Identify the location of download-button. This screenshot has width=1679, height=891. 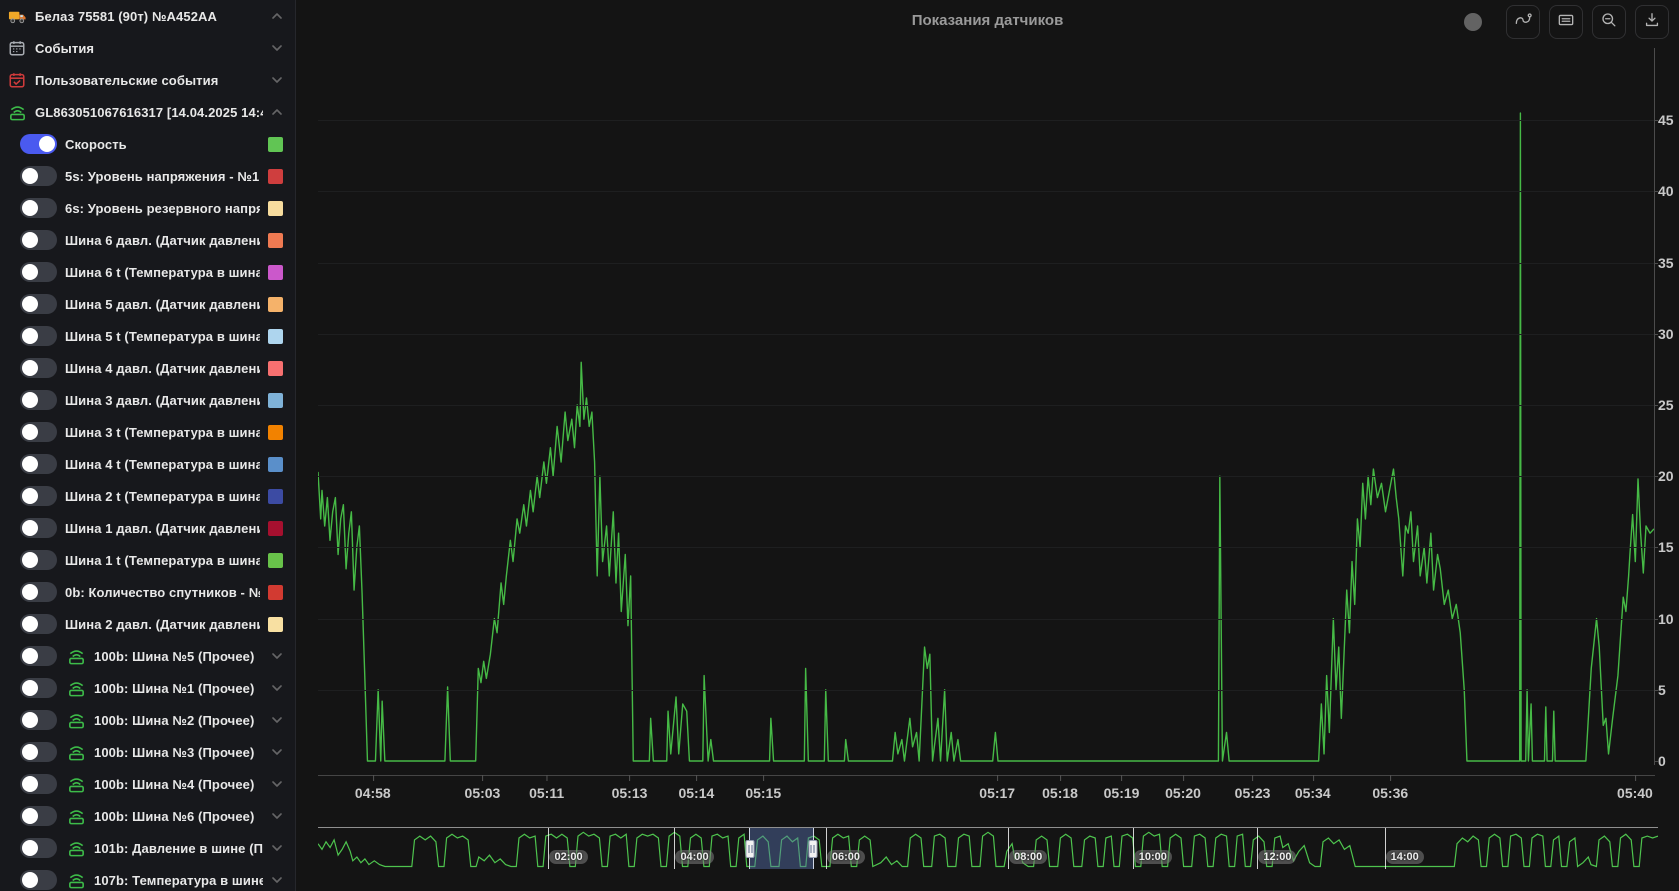
(1652, 22).